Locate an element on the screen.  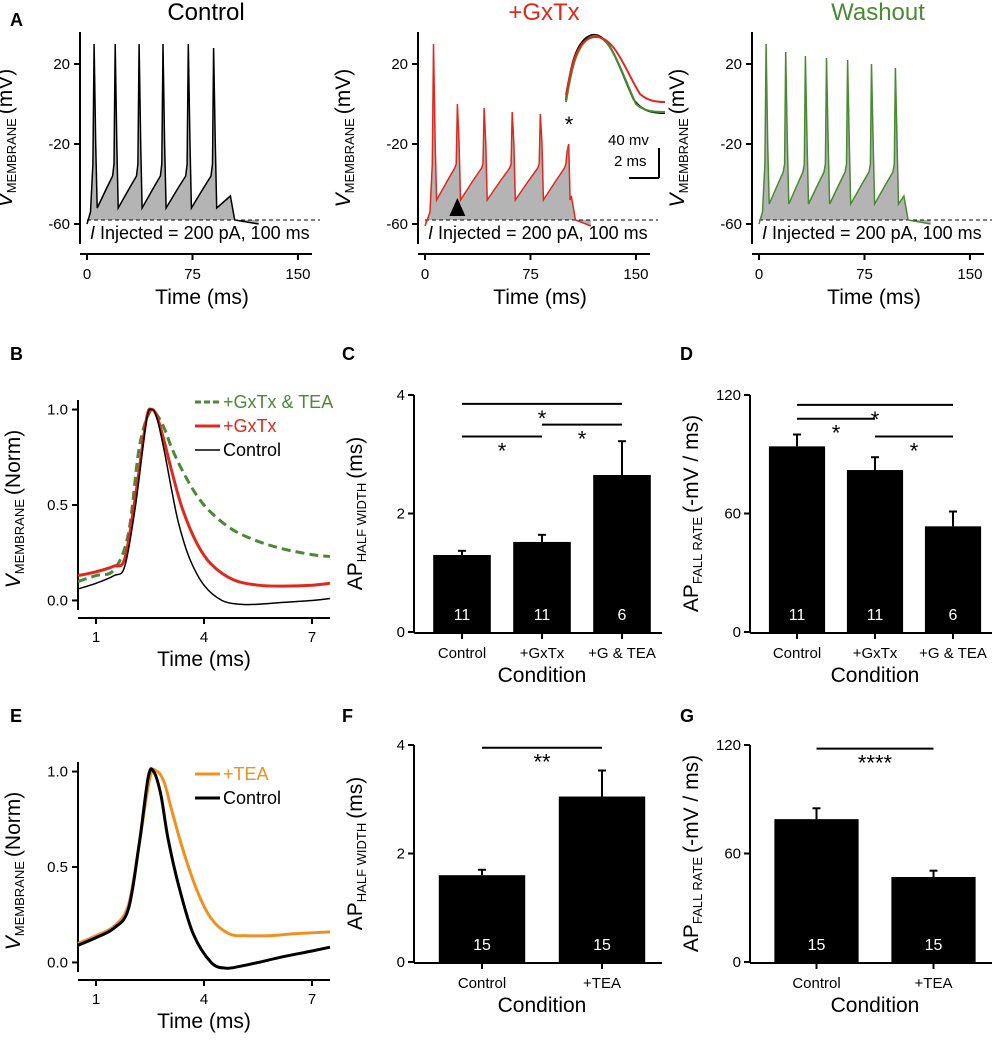
panel-d-n-label: 11 is located at coordinates (875, 615).